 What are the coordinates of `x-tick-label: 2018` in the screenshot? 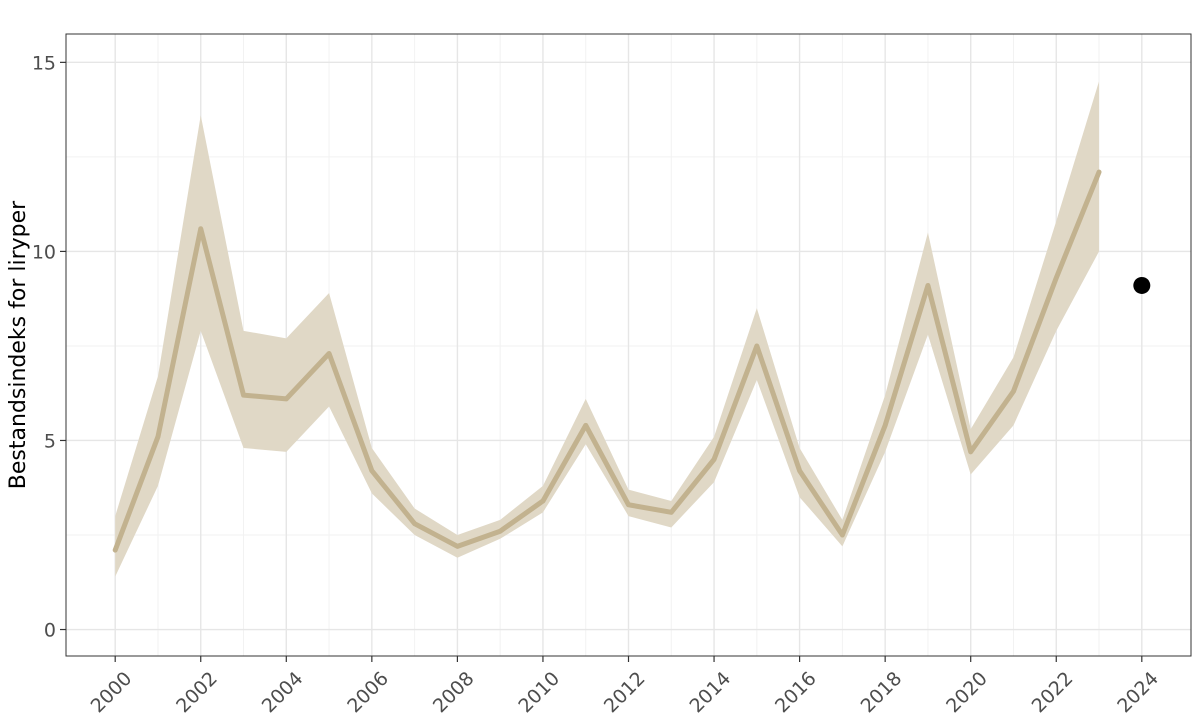 It's located at (882, 693).